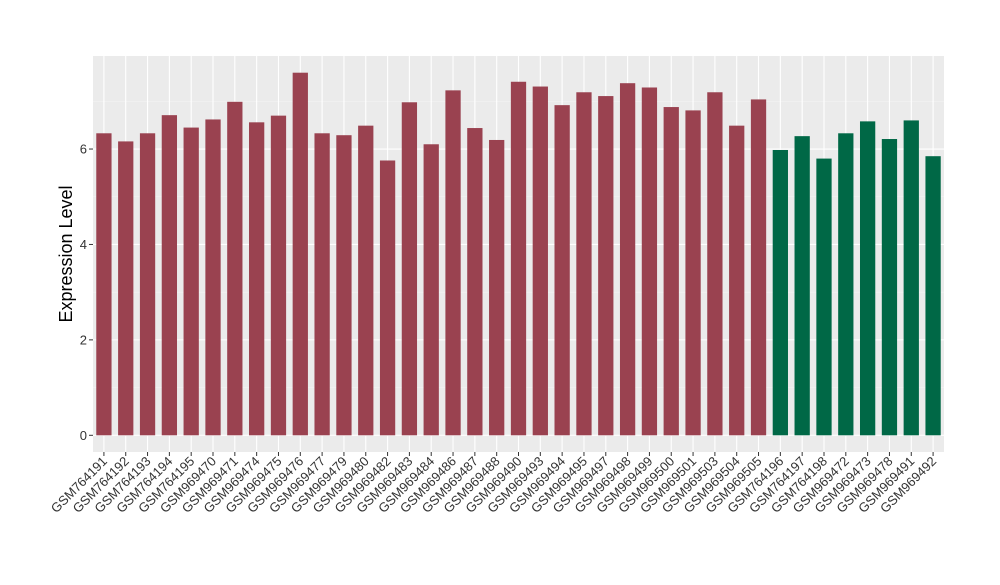 Image resolution: width=1000 pixels, height=585 pixels. What do you see at coordinates (911, 278) in the screenshot?
I see `bar-GSM969491` at bounding box center [911, 278].